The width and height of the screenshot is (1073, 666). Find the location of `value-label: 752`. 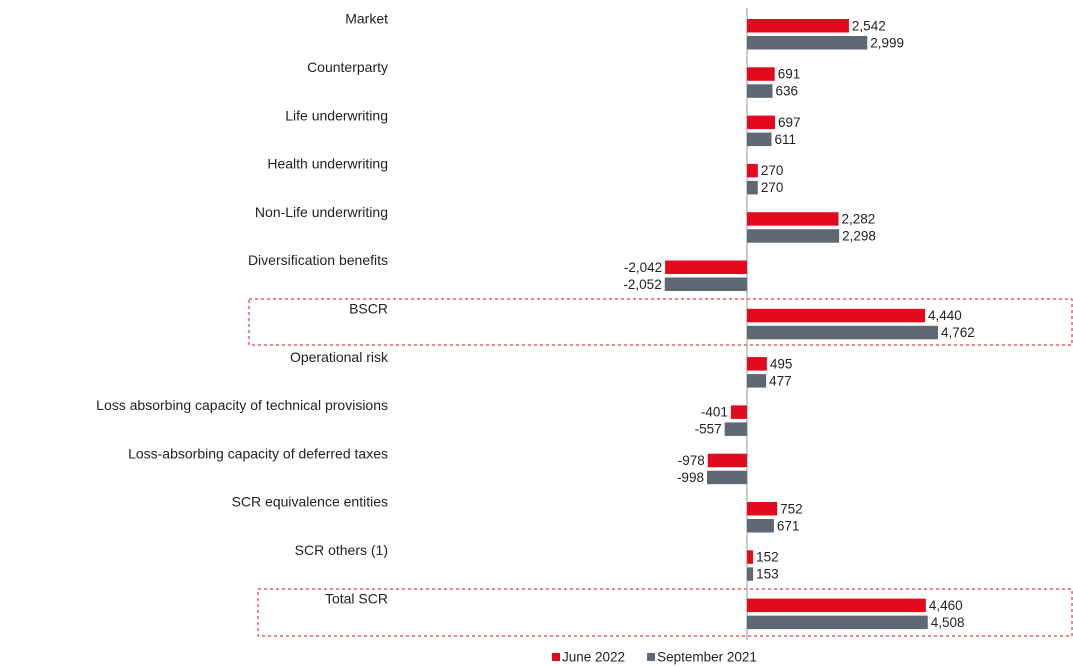

value-label: 752 is located at coordinates (791, 508).